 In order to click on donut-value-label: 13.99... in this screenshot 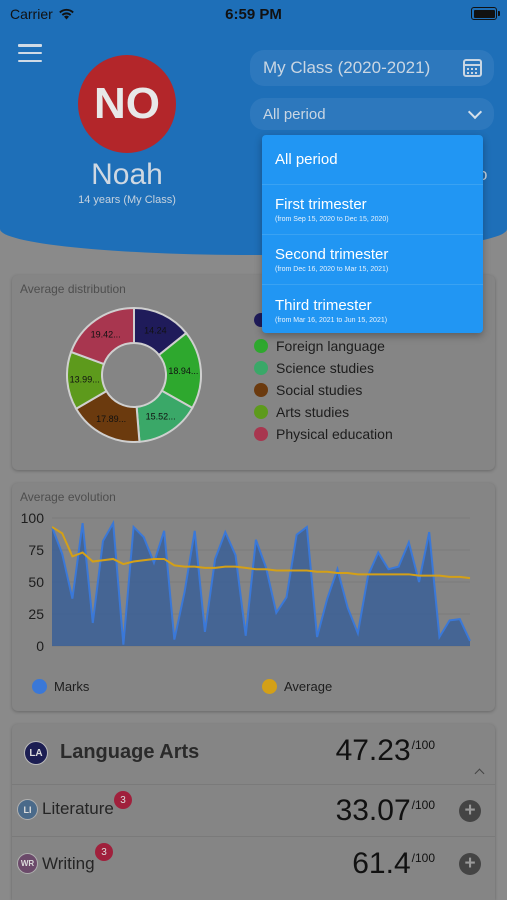, I will do `click(85, 379)`.